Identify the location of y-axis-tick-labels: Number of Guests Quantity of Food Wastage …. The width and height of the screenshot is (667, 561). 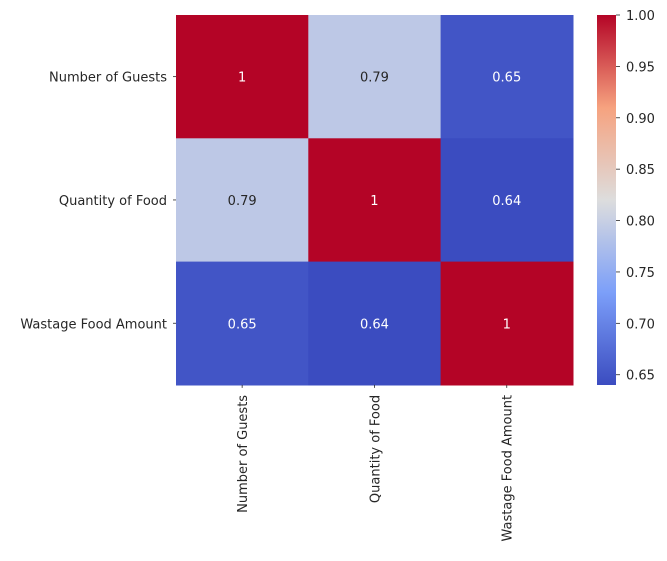
(98, 201).